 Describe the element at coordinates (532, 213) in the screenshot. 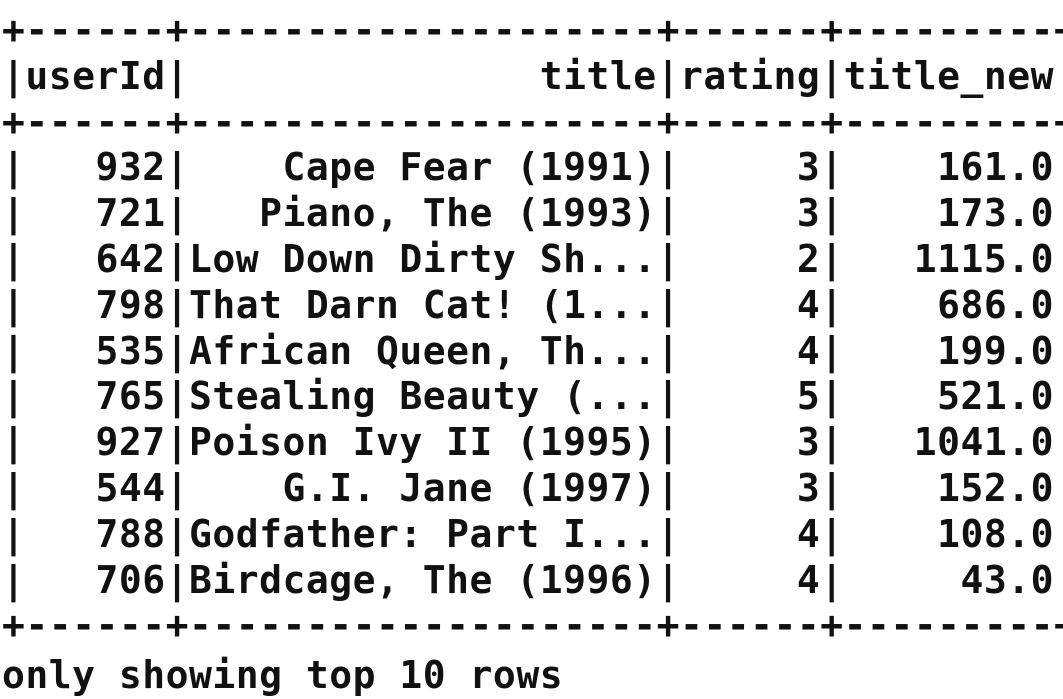

I see `table-row: | 721| Piano, The (1993)| 3| 173.0|` at that location.